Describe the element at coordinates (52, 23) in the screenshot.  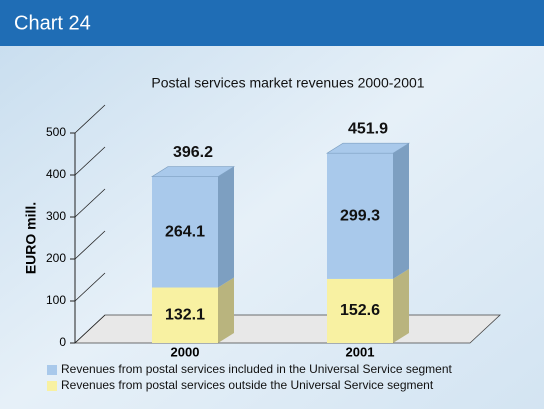
I see `header: Chart 24` at that location.